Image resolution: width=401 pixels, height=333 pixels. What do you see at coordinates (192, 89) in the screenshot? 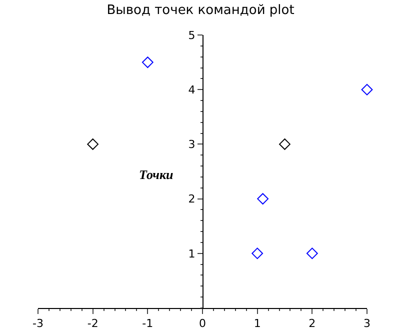
I see `y-tick-label: 4` at bounding box center [192, 89].